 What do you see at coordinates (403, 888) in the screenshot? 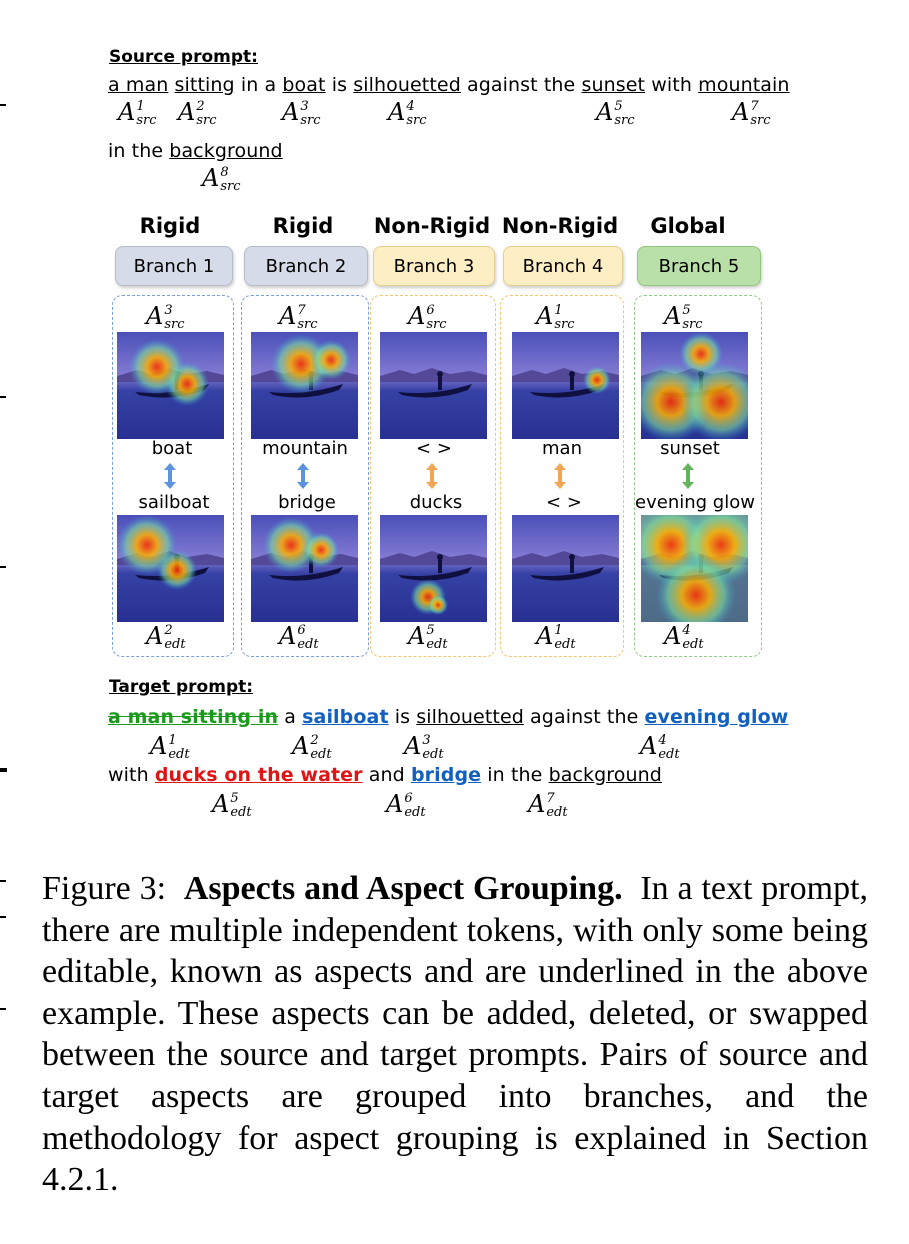
I see `caption-title: Aspects and Aspect Grouping.` at bounding box center [403, 888].